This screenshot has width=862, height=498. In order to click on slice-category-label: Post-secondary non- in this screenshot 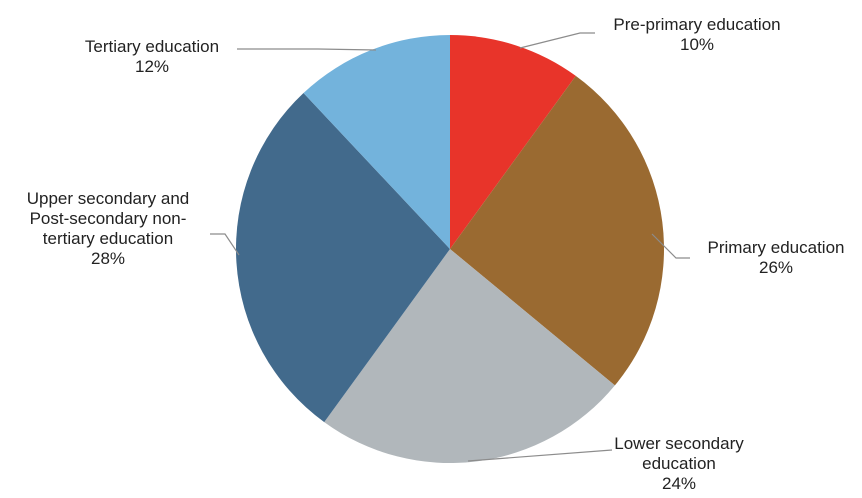, I will do `click(108, 218)`.